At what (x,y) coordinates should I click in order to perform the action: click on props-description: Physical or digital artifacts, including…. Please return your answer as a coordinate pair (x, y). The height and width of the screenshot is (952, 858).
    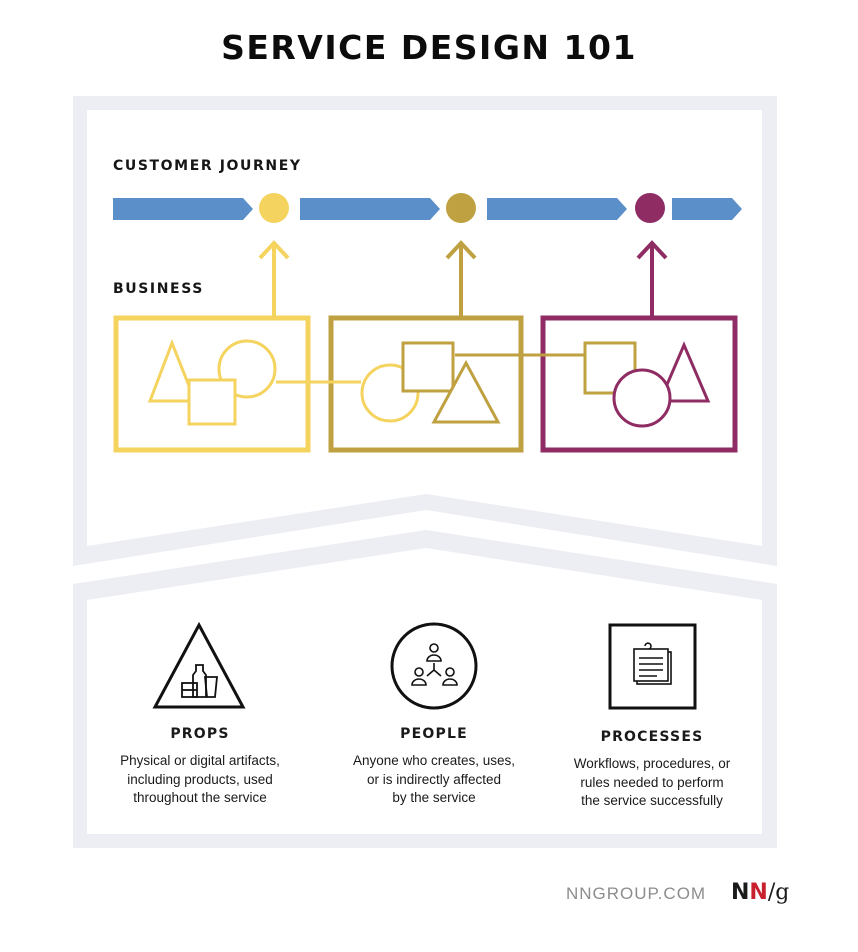
    Looking at the image, I should click on (200, 779).